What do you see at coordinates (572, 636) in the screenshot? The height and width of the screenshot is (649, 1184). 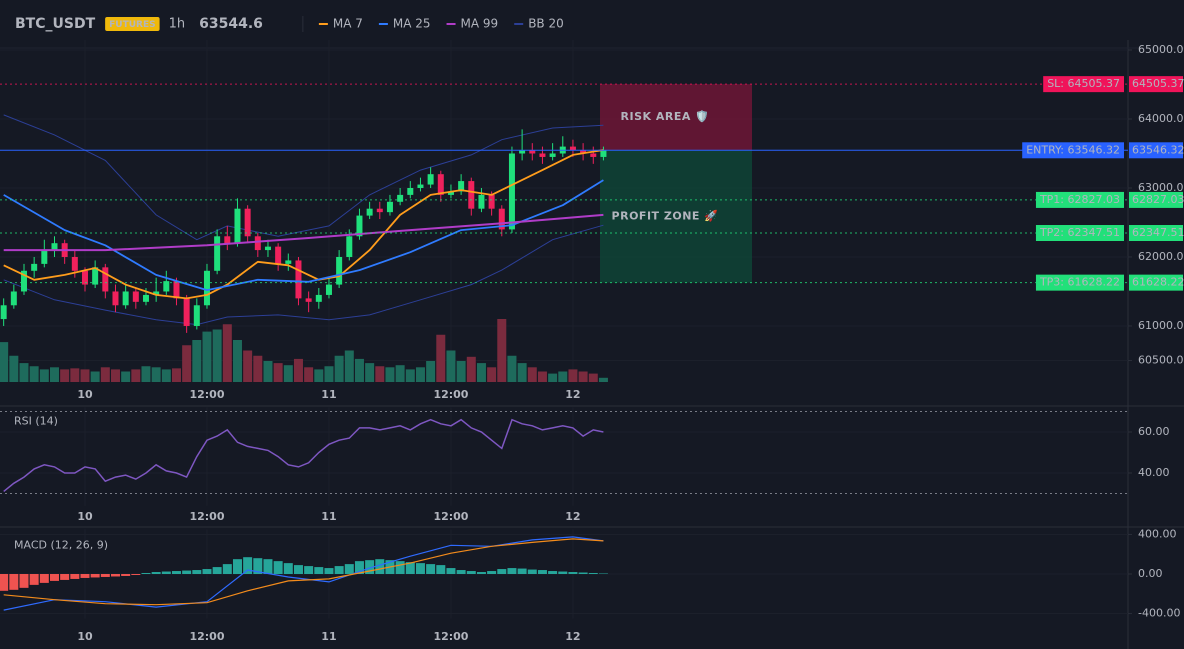 I see `x-tick-label: 12` at bounding box center [572, 636].